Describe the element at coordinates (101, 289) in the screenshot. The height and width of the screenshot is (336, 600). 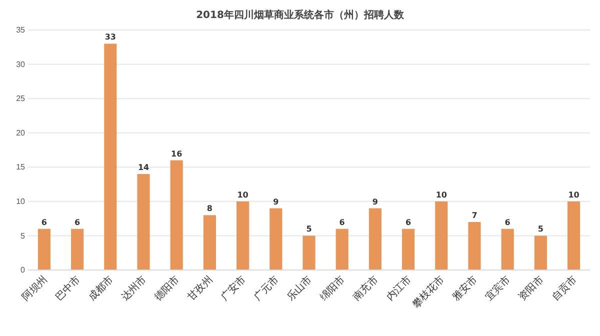
I see `x-tick-label: 成都市` at that location.